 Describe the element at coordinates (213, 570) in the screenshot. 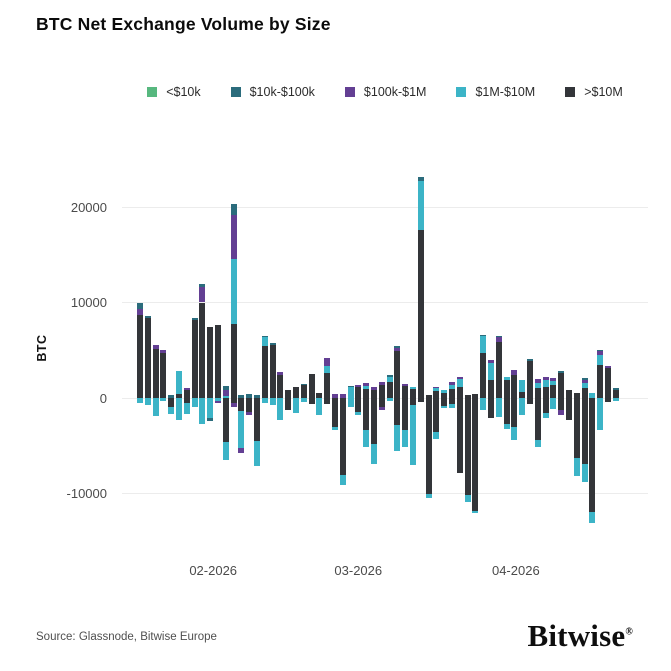

I see `x-tick-label: 02-2026` at that location.